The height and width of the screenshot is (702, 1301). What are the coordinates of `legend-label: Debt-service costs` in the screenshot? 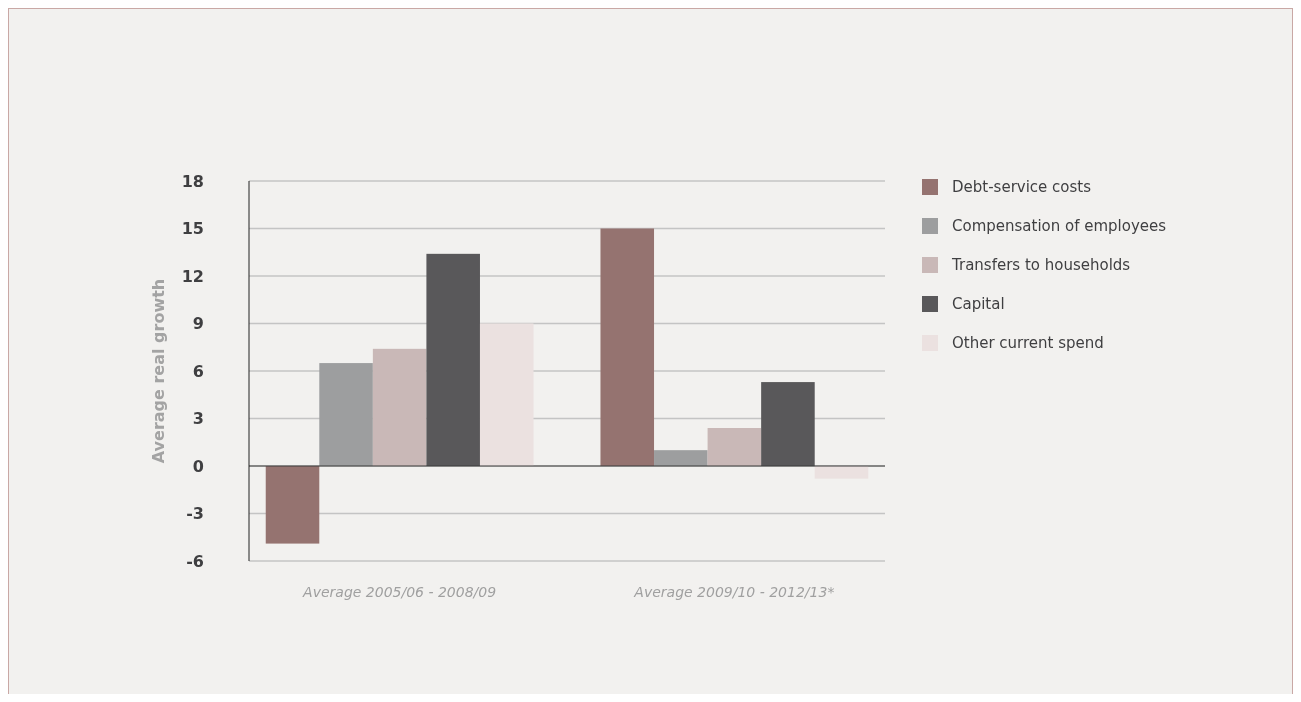 It's located at (1022, 187).